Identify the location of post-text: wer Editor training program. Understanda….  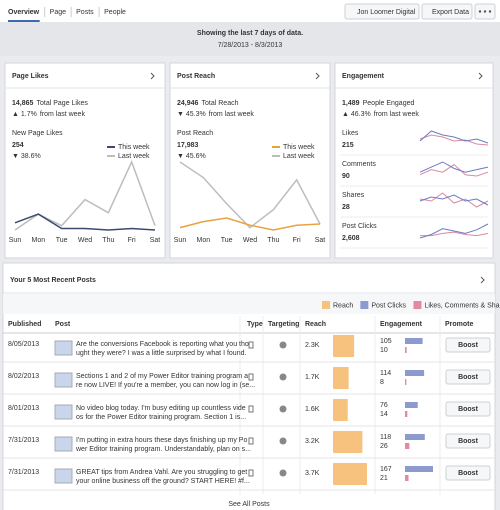
(163, 449).